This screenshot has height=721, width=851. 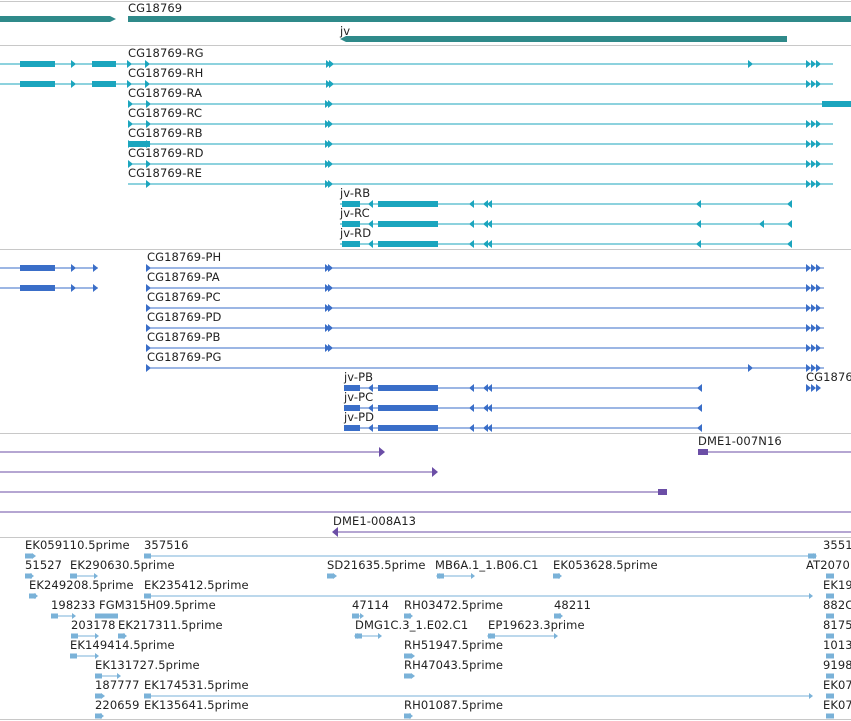 What do you see at coordinates (605, 565) in the screenshot?
I see `est-label: EK053628.5prime` at bounding box center [605, 565].